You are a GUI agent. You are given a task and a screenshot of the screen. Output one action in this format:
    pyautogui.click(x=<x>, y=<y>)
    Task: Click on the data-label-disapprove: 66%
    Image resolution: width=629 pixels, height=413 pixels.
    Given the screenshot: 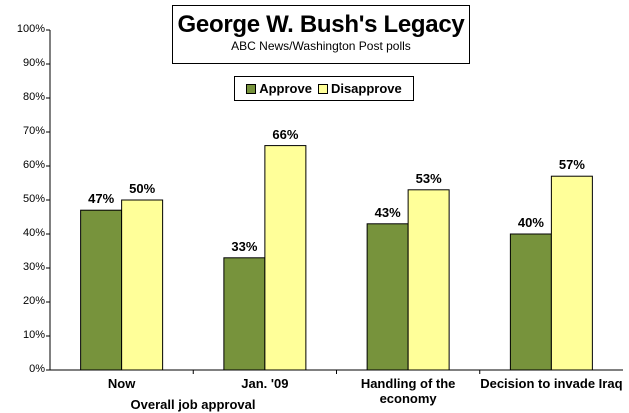 What is the action you would take?
    pyautogui.click(x=285, y=134)
    